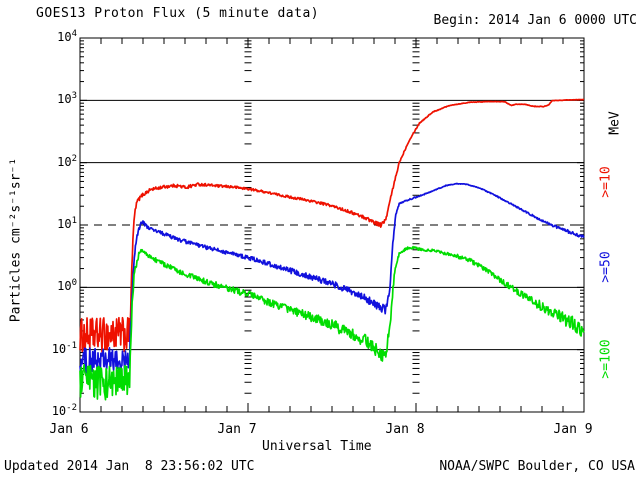 The image size is (640, 480). I want to click on mev-unit-label: MeV, so click(615, 123).